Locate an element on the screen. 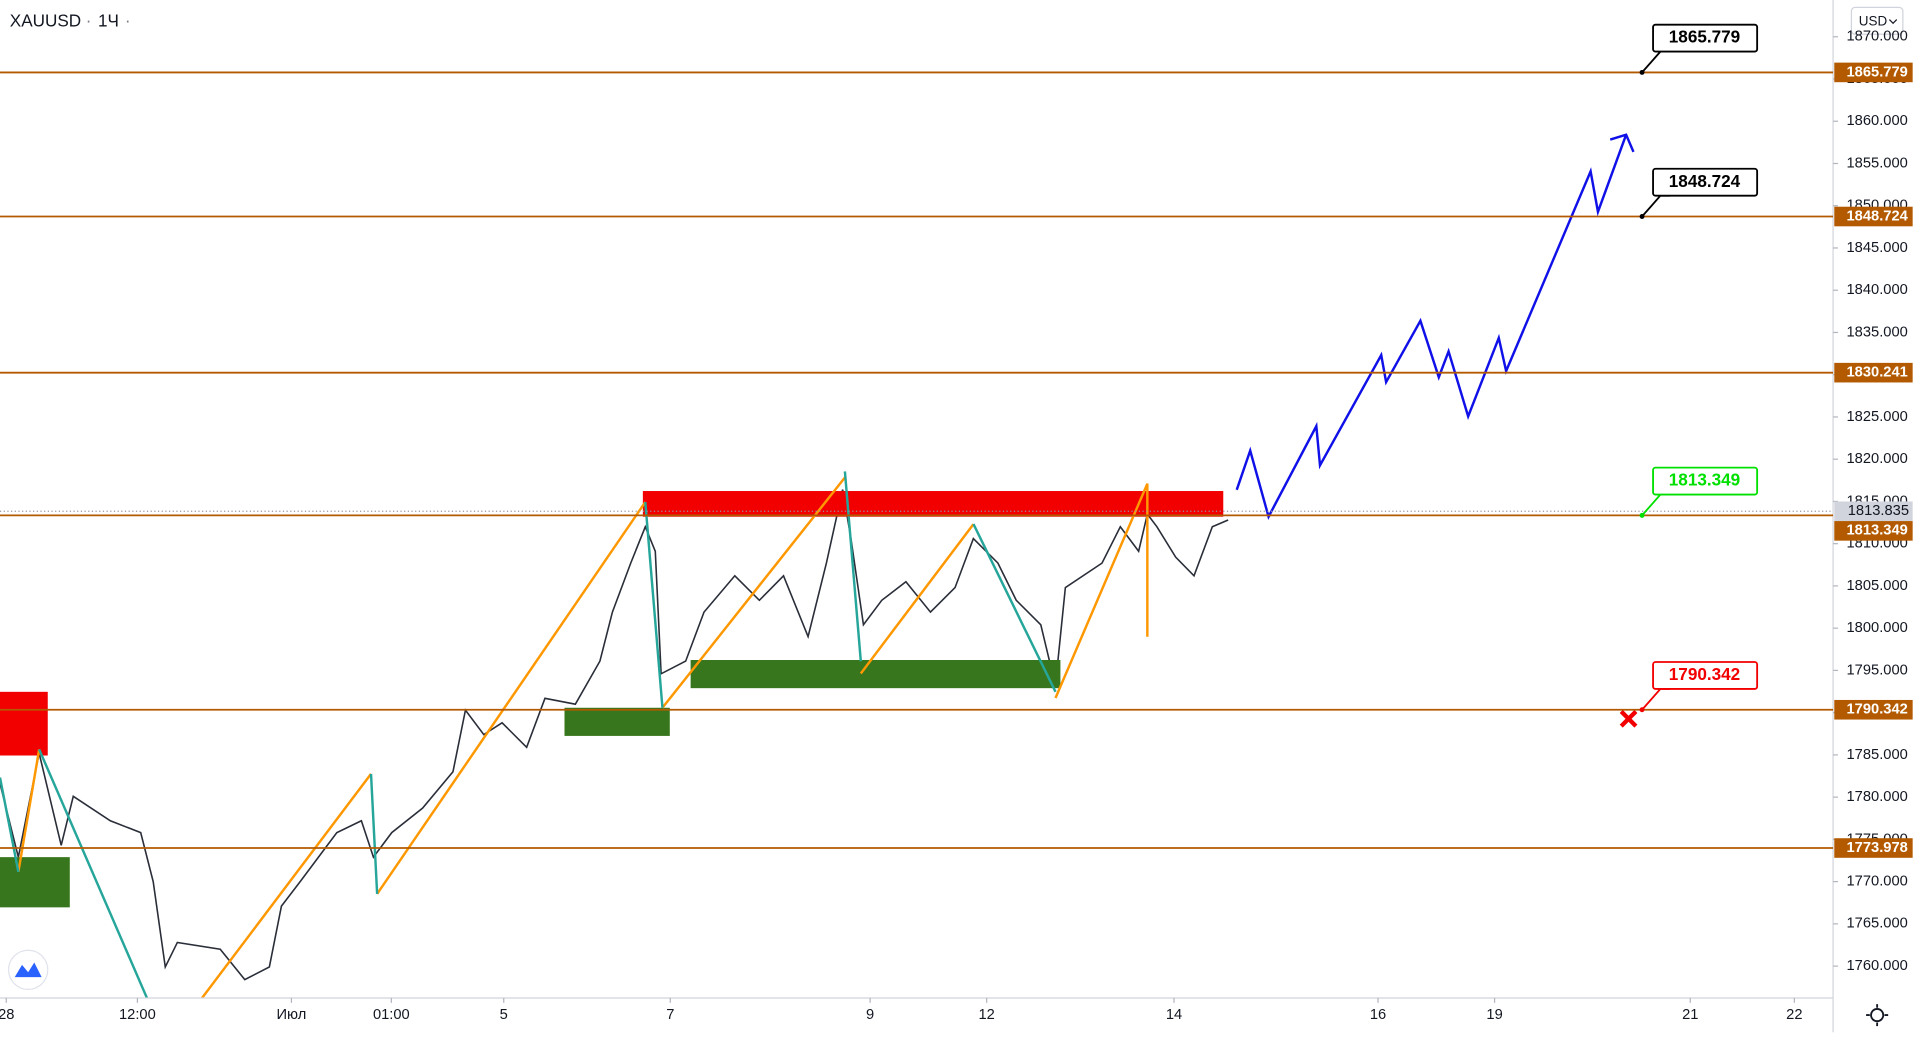  x-tick-label: 21 is located at coordinates (1690, 1015).